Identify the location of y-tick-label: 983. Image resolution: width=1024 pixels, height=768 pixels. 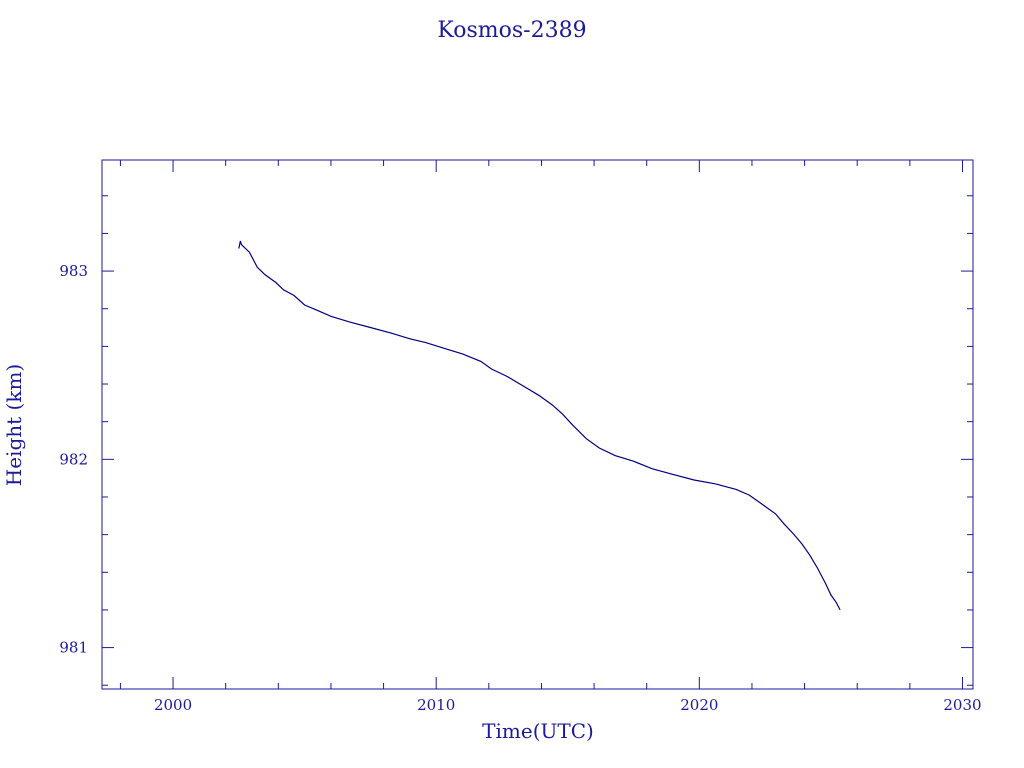
(73, 271).